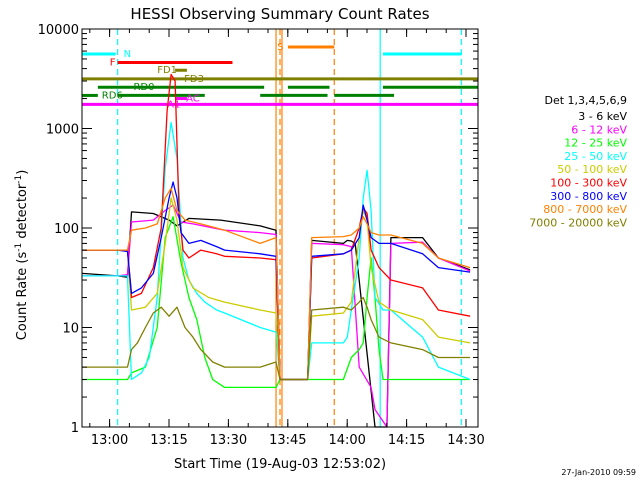 The image size is (640, 480). I want to click on flag-label-ac: AC, so click(193, 99).